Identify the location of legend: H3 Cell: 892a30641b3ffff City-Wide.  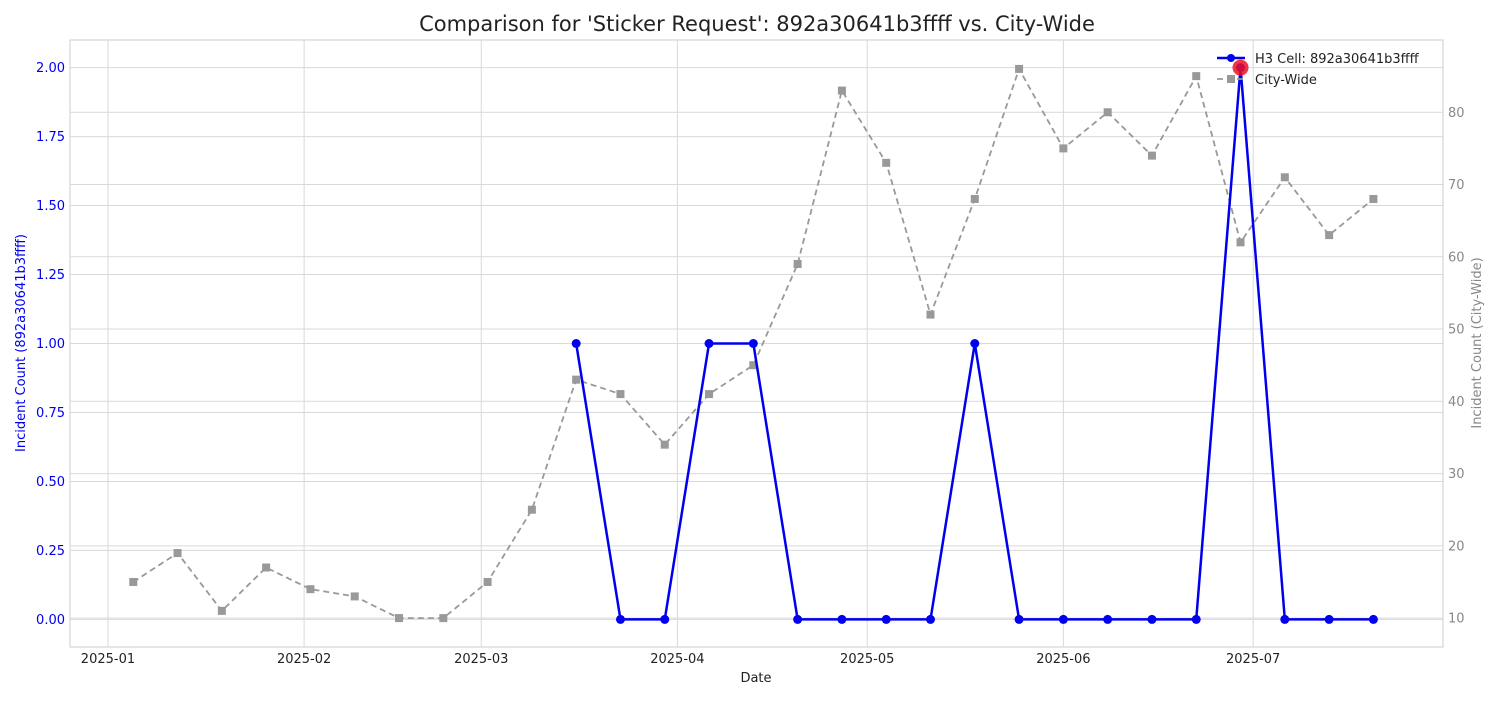
(1318, 70).